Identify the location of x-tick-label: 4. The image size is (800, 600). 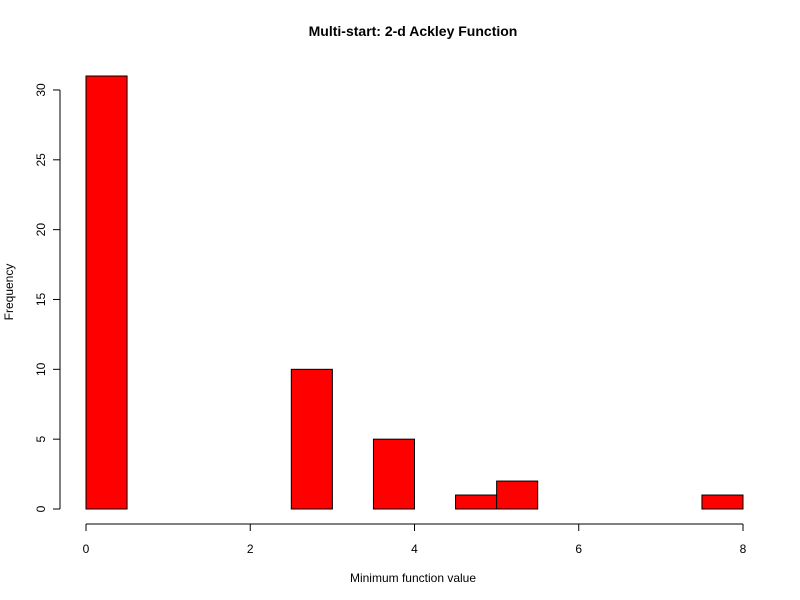
(414, 549).